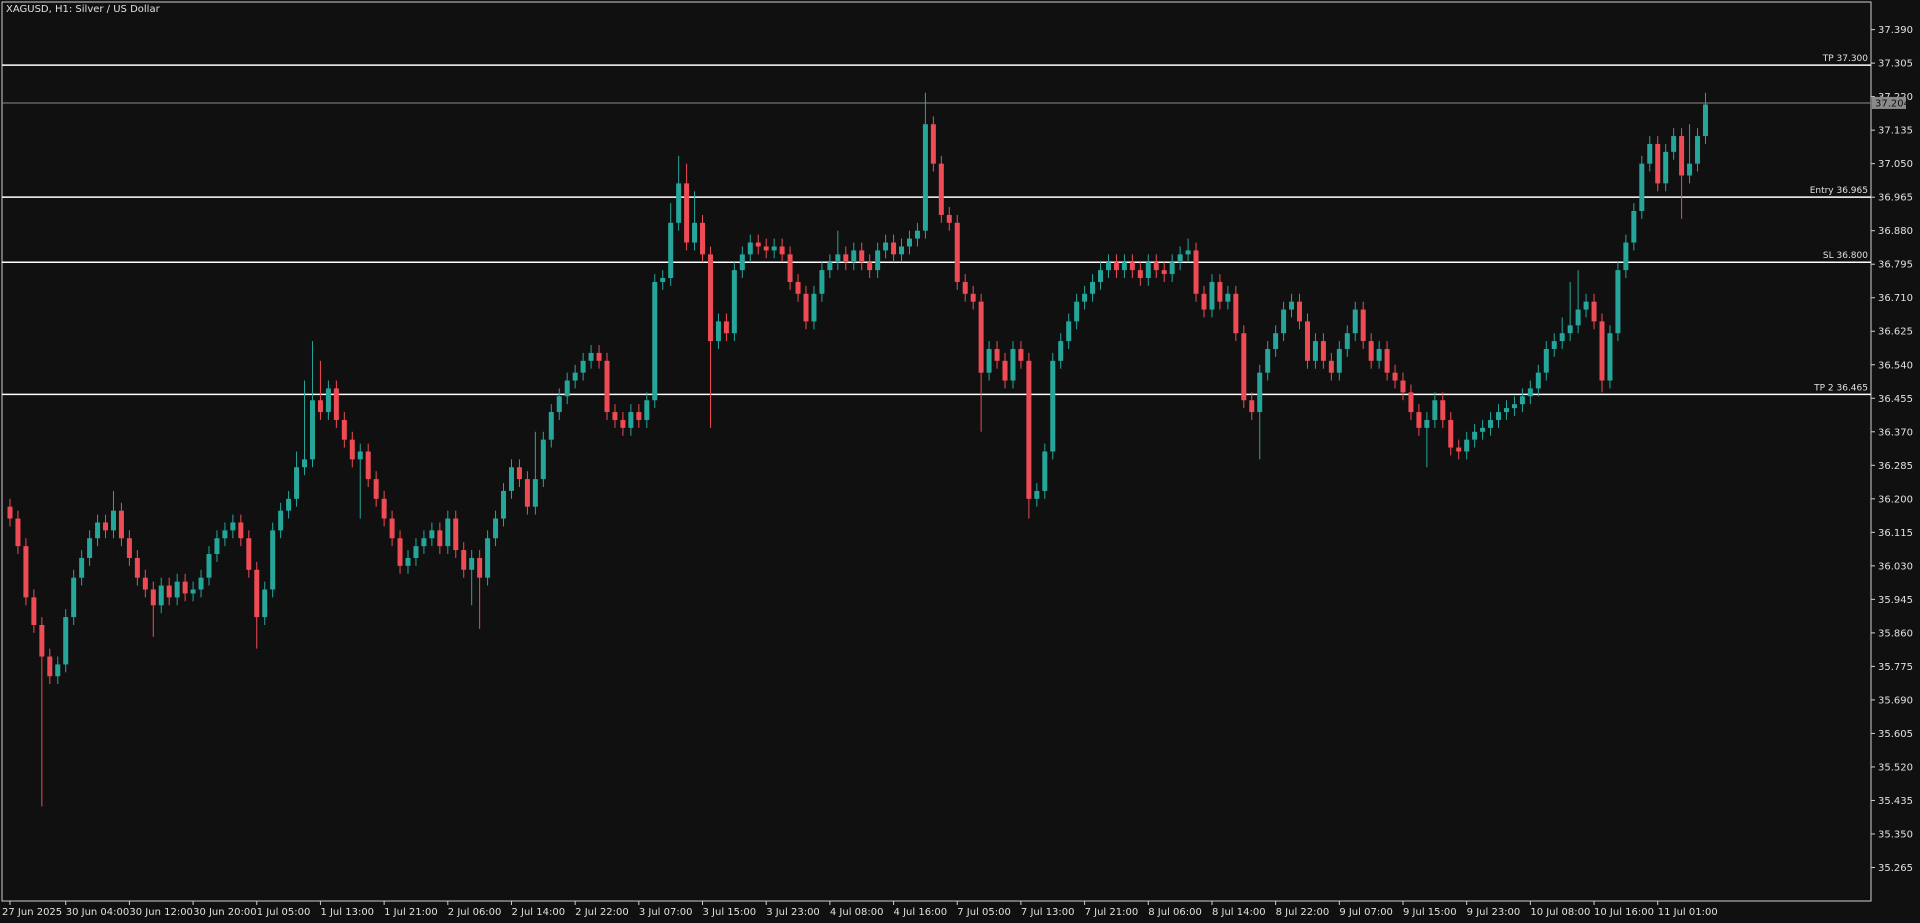  What do you see at coordinates (411, 912) in the screenshot?
I see `x-tick-label: 1 Jul 21:00` at bounding box center [411, 912].